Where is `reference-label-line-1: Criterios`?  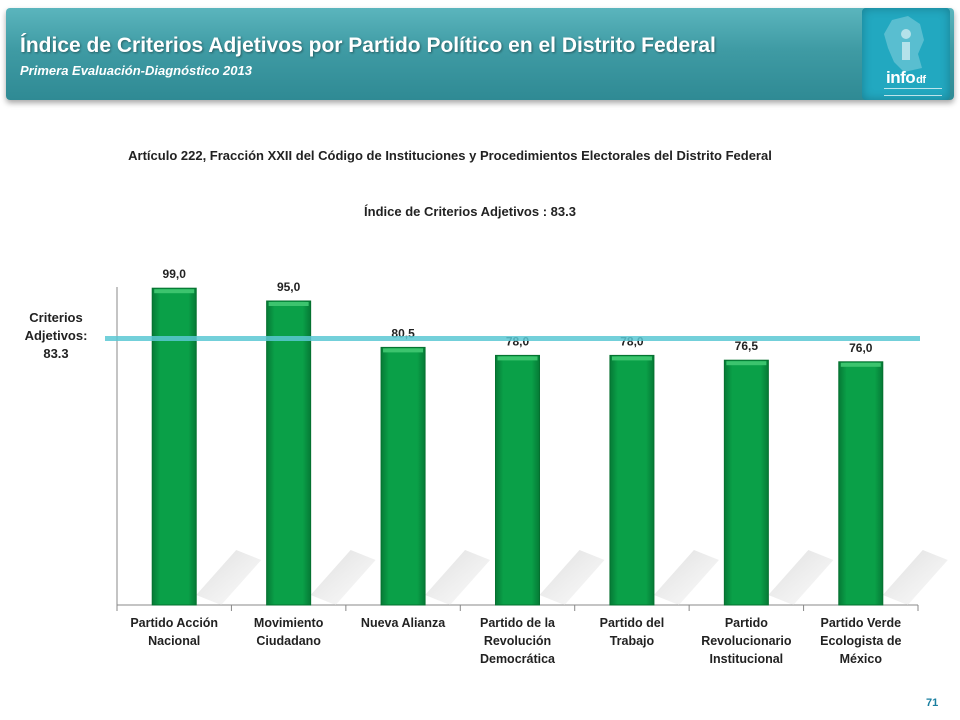
reference-label-line-1: Criterios is located at coordinates (56, 317).